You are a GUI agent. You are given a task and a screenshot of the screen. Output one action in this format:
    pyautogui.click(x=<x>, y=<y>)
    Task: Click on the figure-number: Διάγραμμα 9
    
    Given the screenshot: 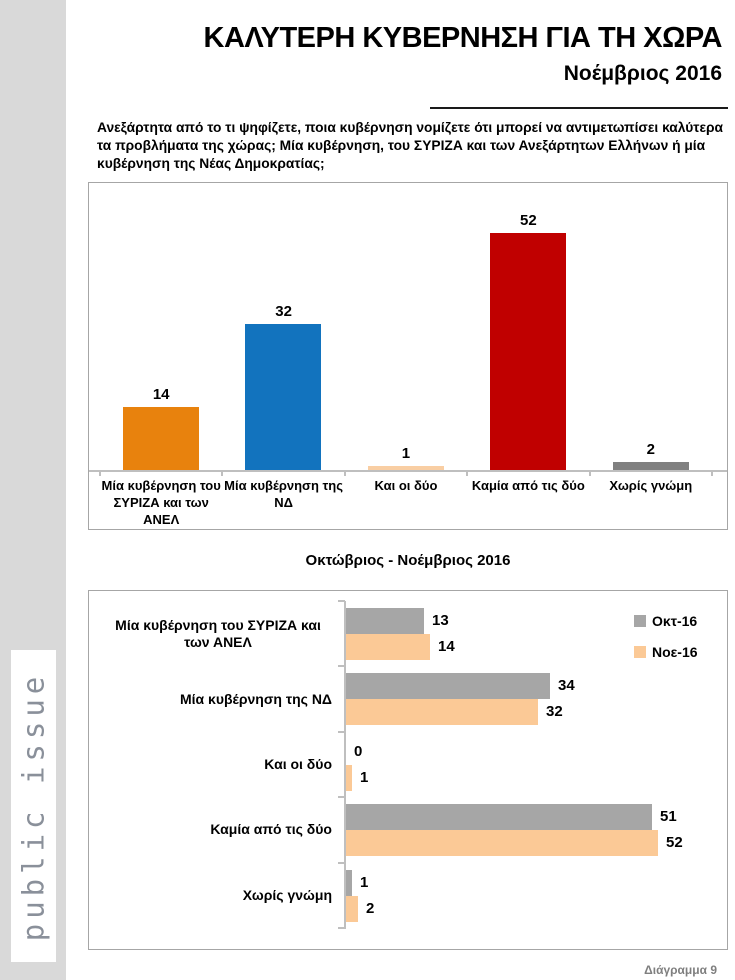 What is the action you would take?
    pyautogui.click(x=680, y=970)
    